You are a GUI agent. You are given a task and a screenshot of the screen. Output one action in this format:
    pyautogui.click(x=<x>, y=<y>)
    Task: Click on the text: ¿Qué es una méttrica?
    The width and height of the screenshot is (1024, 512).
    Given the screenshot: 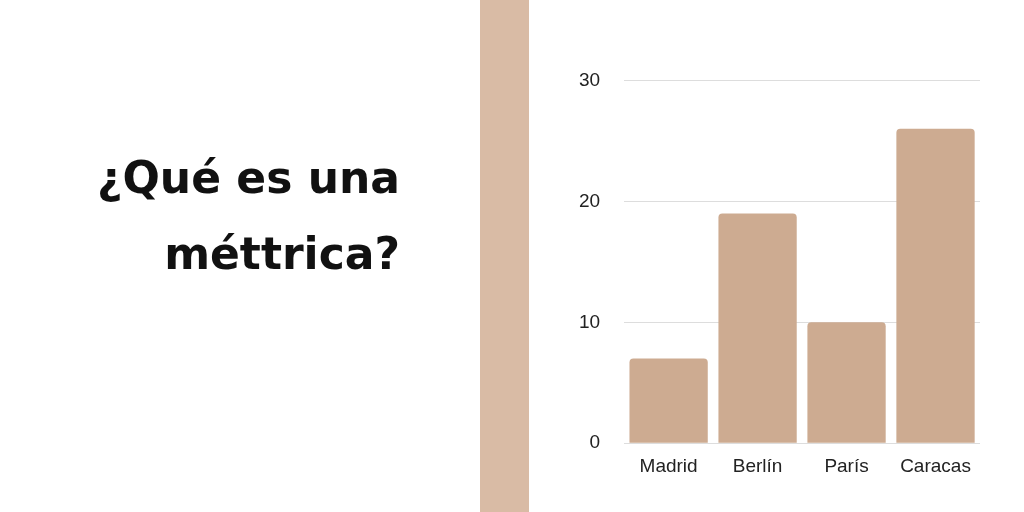 What is the action you would take?
    pyautogui.click(x=247, y=216)
    